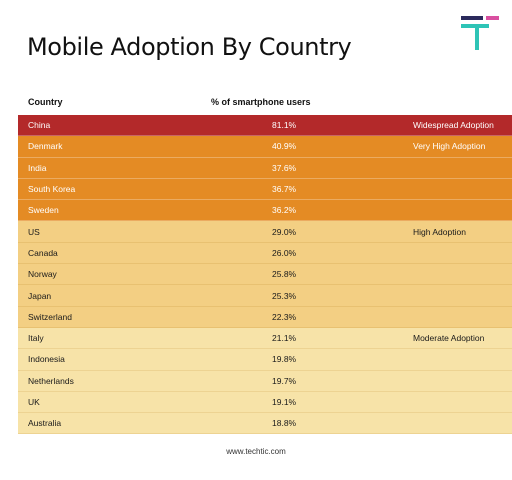  What do you see at coordinates (39, 125) in the screenshot?
I see `country-cell: China` at bounding box center [39, 125].